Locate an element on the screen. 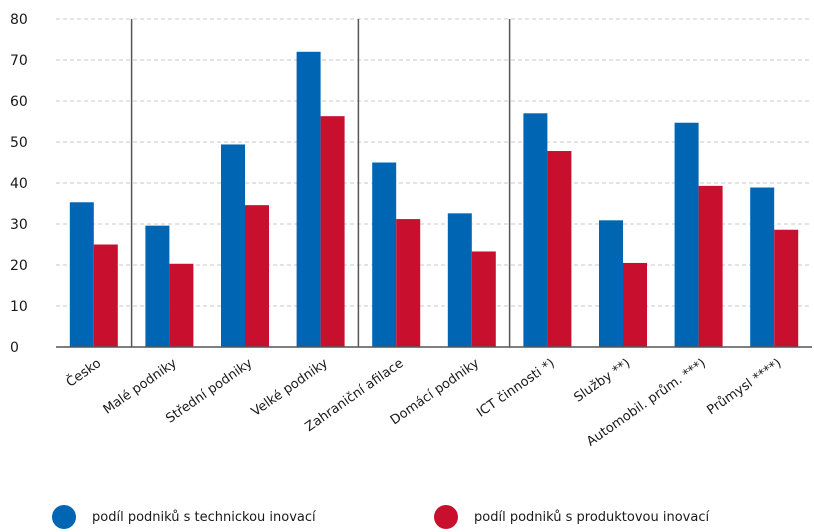 The height and width of the screenshot is (532, 814). y-tick-label: 40 is located at coordinates (19, 184).